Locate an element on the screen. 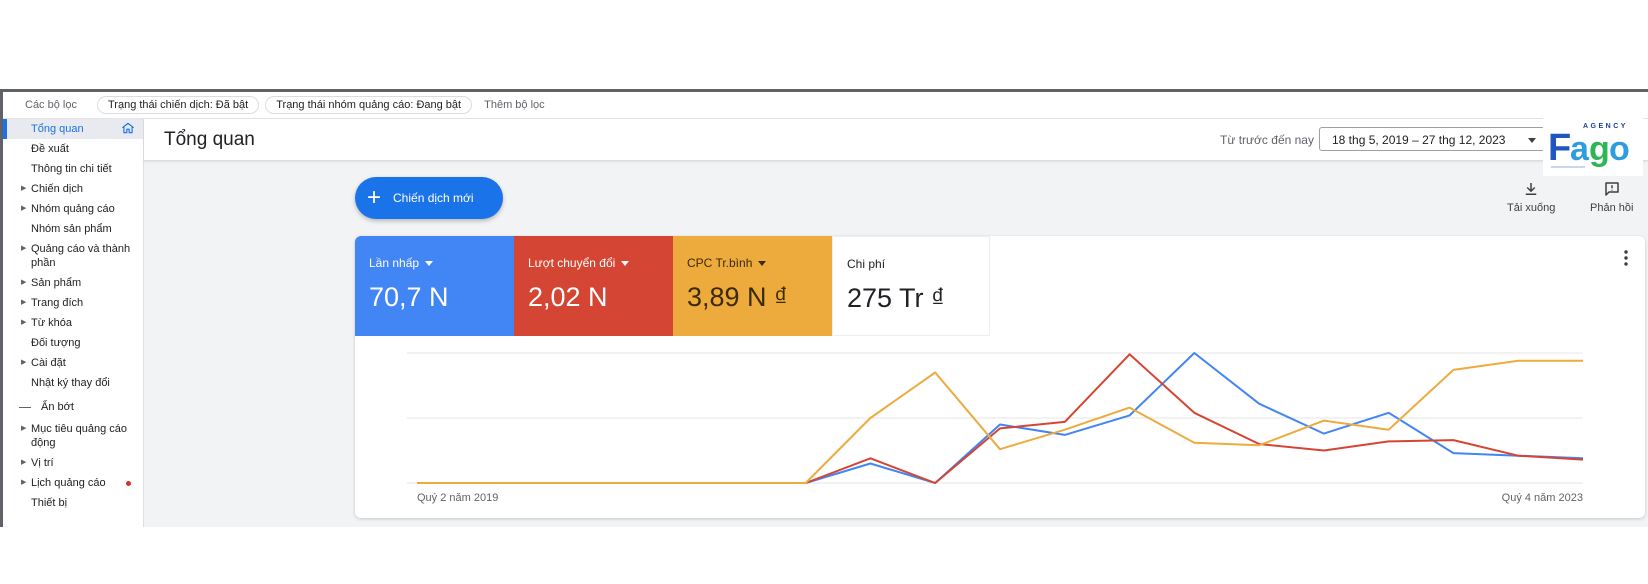 Image resolution: width=1648 pixels, height=584 pixels. metric-value: 3,89 N ₫ is located at coordinates (737, 297).